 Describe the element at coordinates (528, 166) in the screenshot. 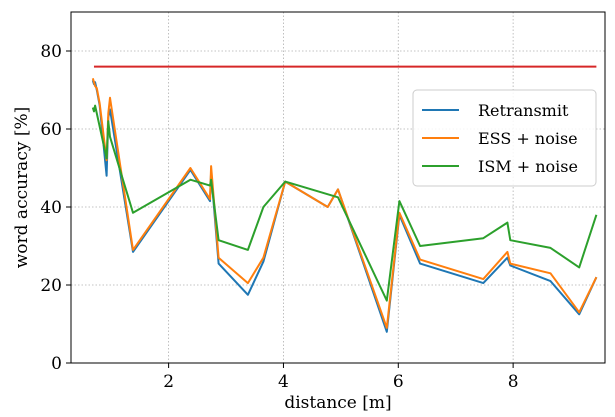

I see `legend-label-ism-noise: ISM + noise` at that location.